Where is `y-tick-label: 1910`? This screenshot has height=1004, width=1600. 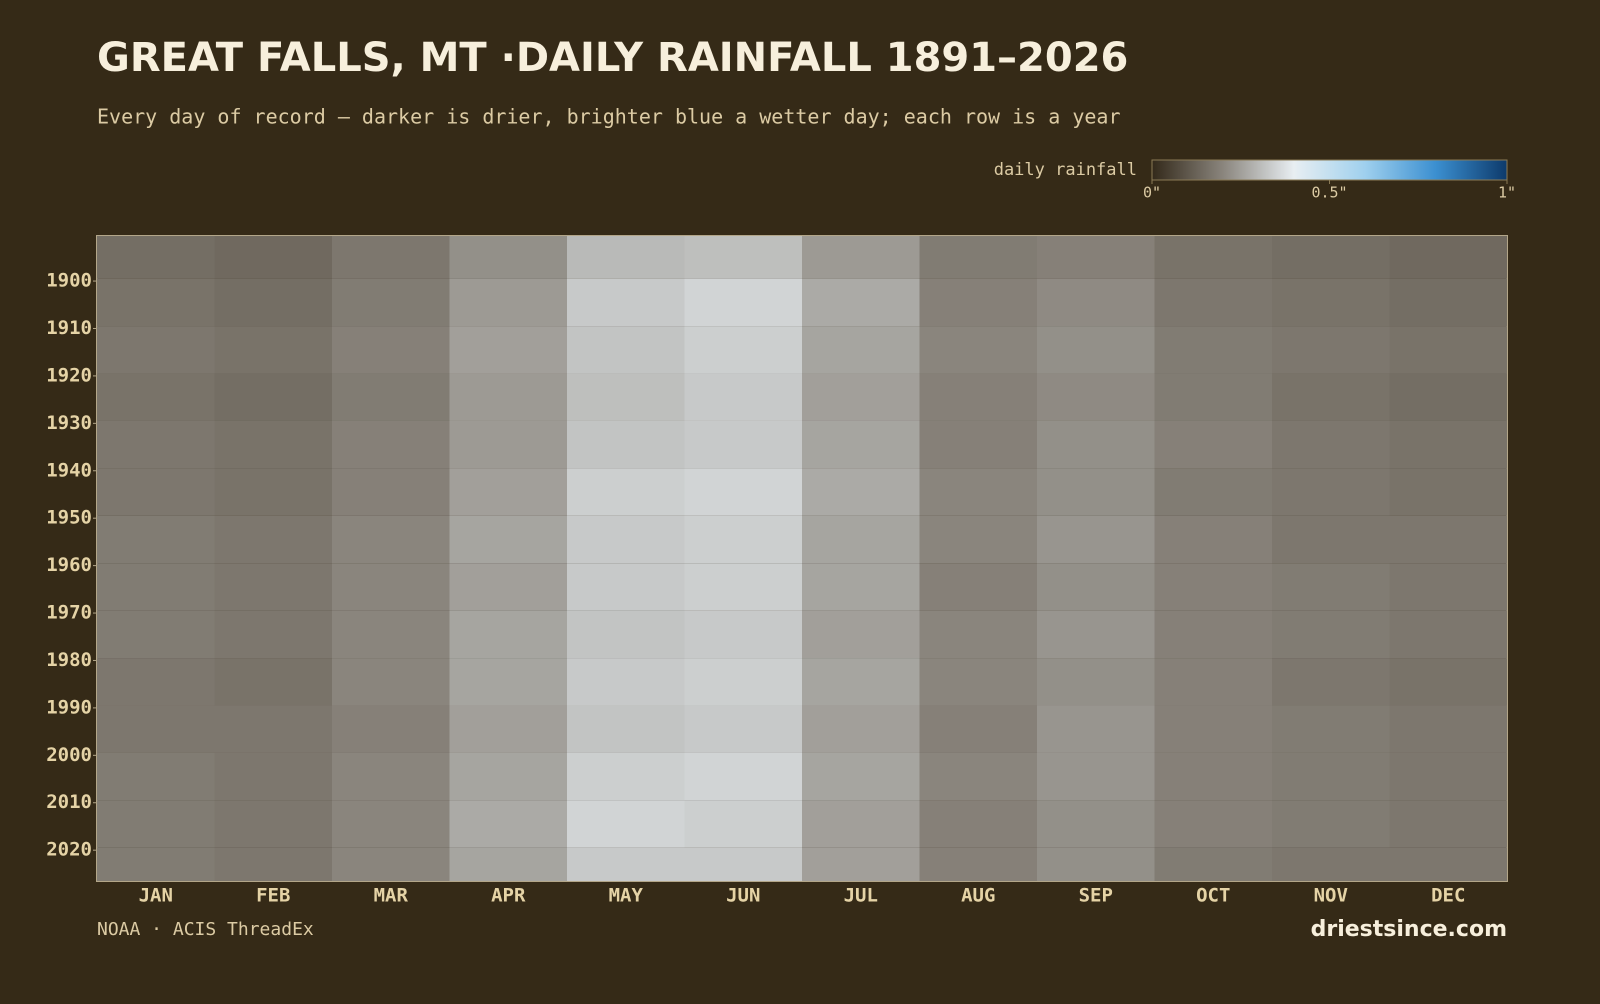 y-tick-label: 1910 is located at coordinates (69, 328).